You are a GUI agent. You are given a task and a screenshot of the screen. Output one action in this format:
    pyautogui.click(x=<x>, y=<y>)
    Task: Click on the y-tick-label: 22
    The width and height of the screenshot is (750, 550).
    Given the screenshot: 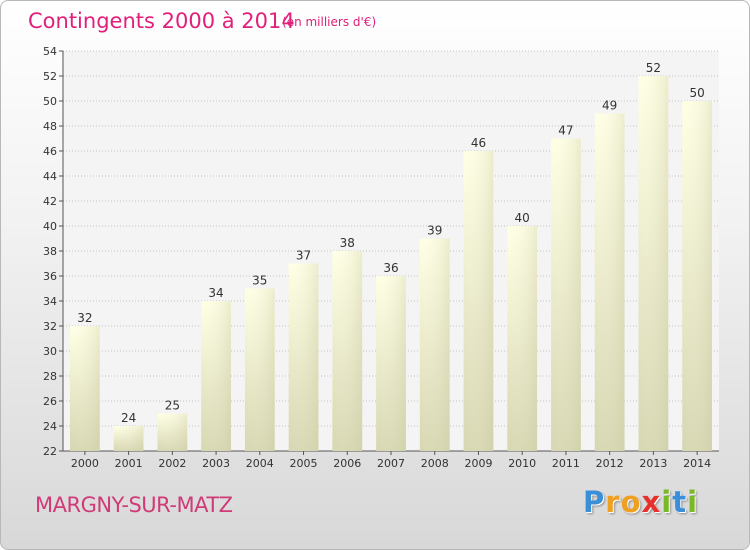 What is the action you would take?
    pyautogui.click(x=50, y=451)
    